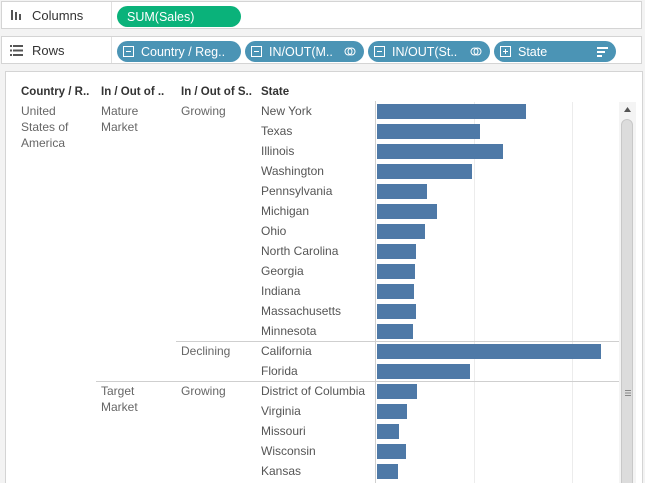  I want to click on columns-label: Columns, so click(58, 15).